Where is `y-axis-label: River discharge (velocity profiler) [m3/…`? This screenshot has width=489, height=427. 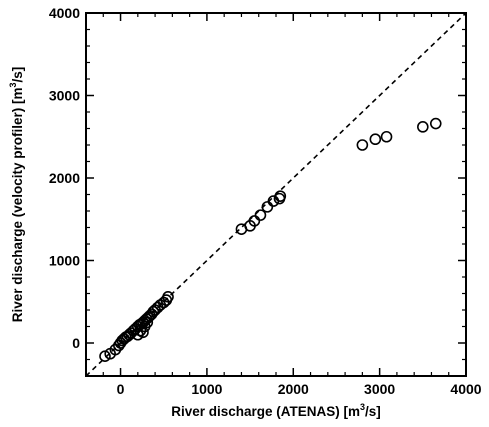 y-axis-label: River discharge (velocity profiler) [m3/… is located at coordinates (16, 195).